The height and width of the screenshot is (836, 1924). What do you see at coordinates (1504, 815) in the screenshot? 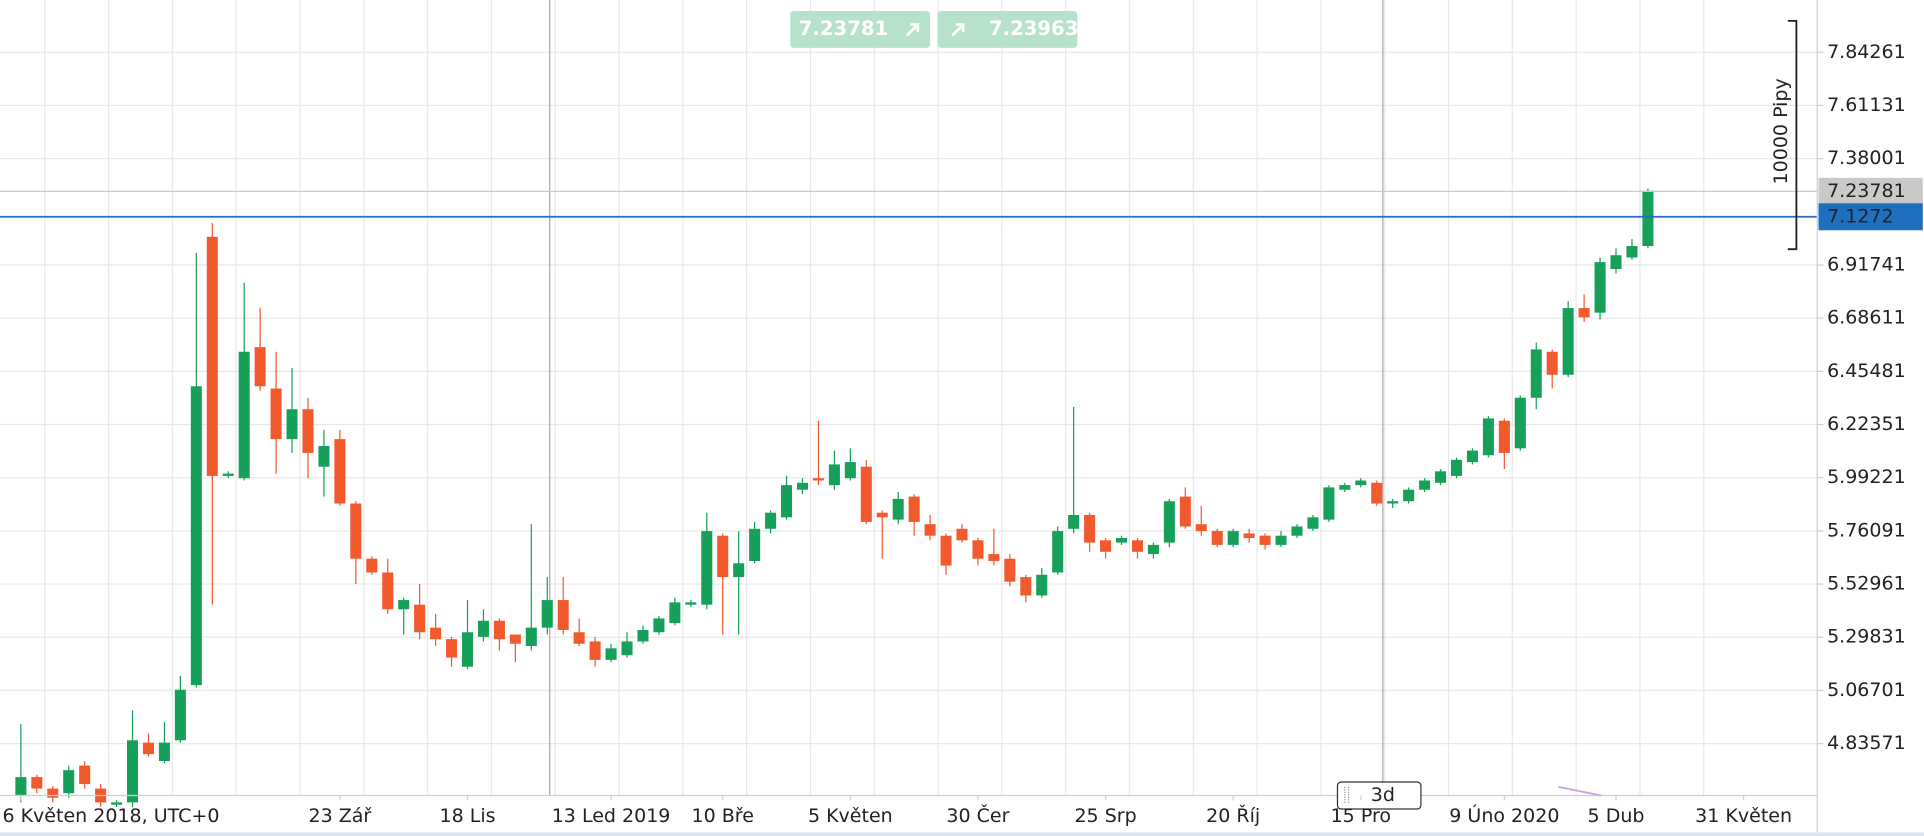
I see `x-tick-label: 9 Úno 2020` at bounding box center [1504, 815].